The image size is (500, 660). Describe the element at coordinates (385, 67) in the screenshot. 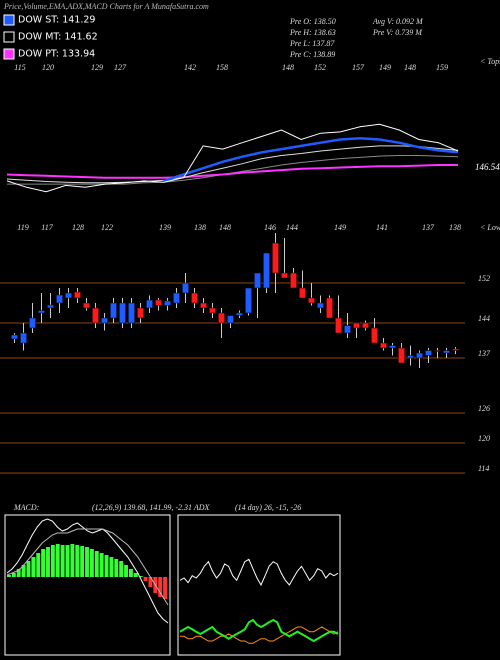

I see `tops-label: 149` at that location.